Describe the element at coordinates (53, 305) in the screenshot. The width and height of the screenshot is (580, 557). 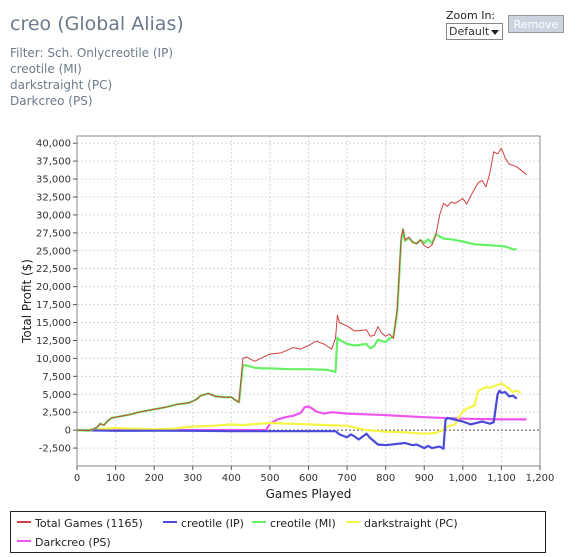
I see `y-tick-label: 17,500` at that location.